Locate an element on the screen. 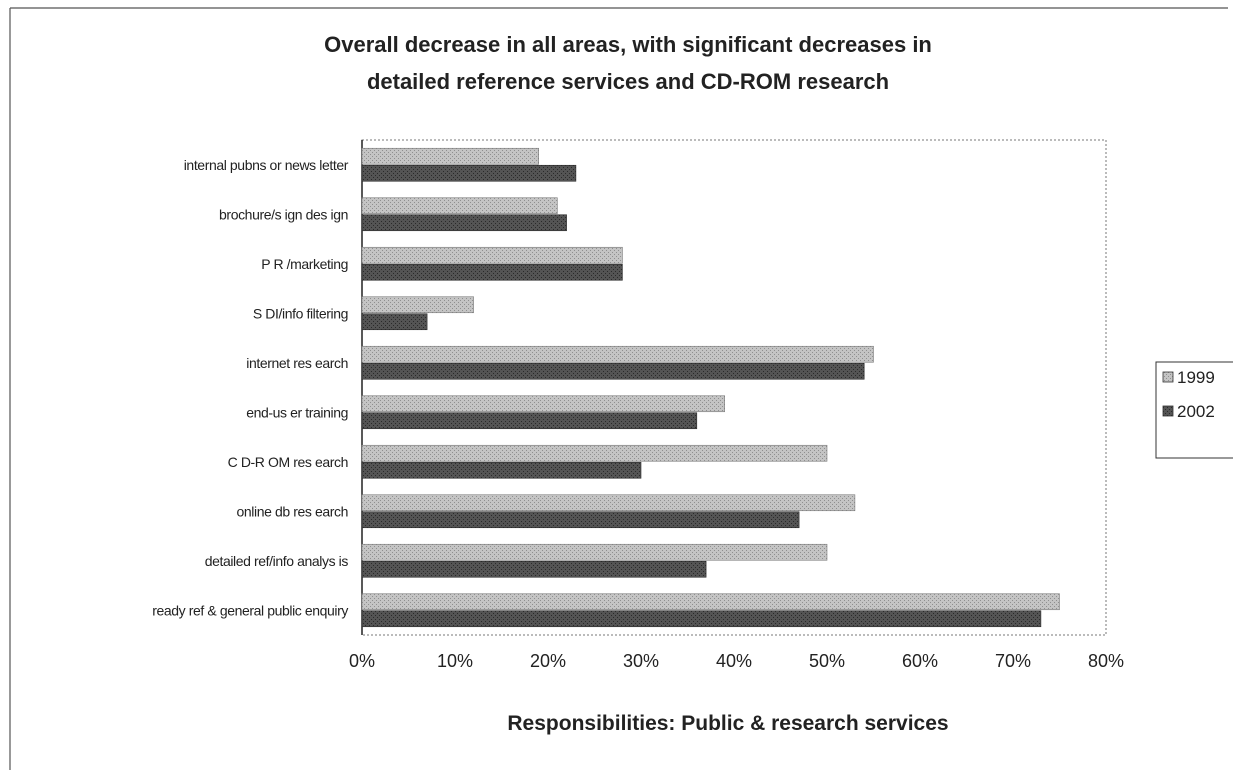  legend: 1999 2002 is located at coordinates (1194, 410).